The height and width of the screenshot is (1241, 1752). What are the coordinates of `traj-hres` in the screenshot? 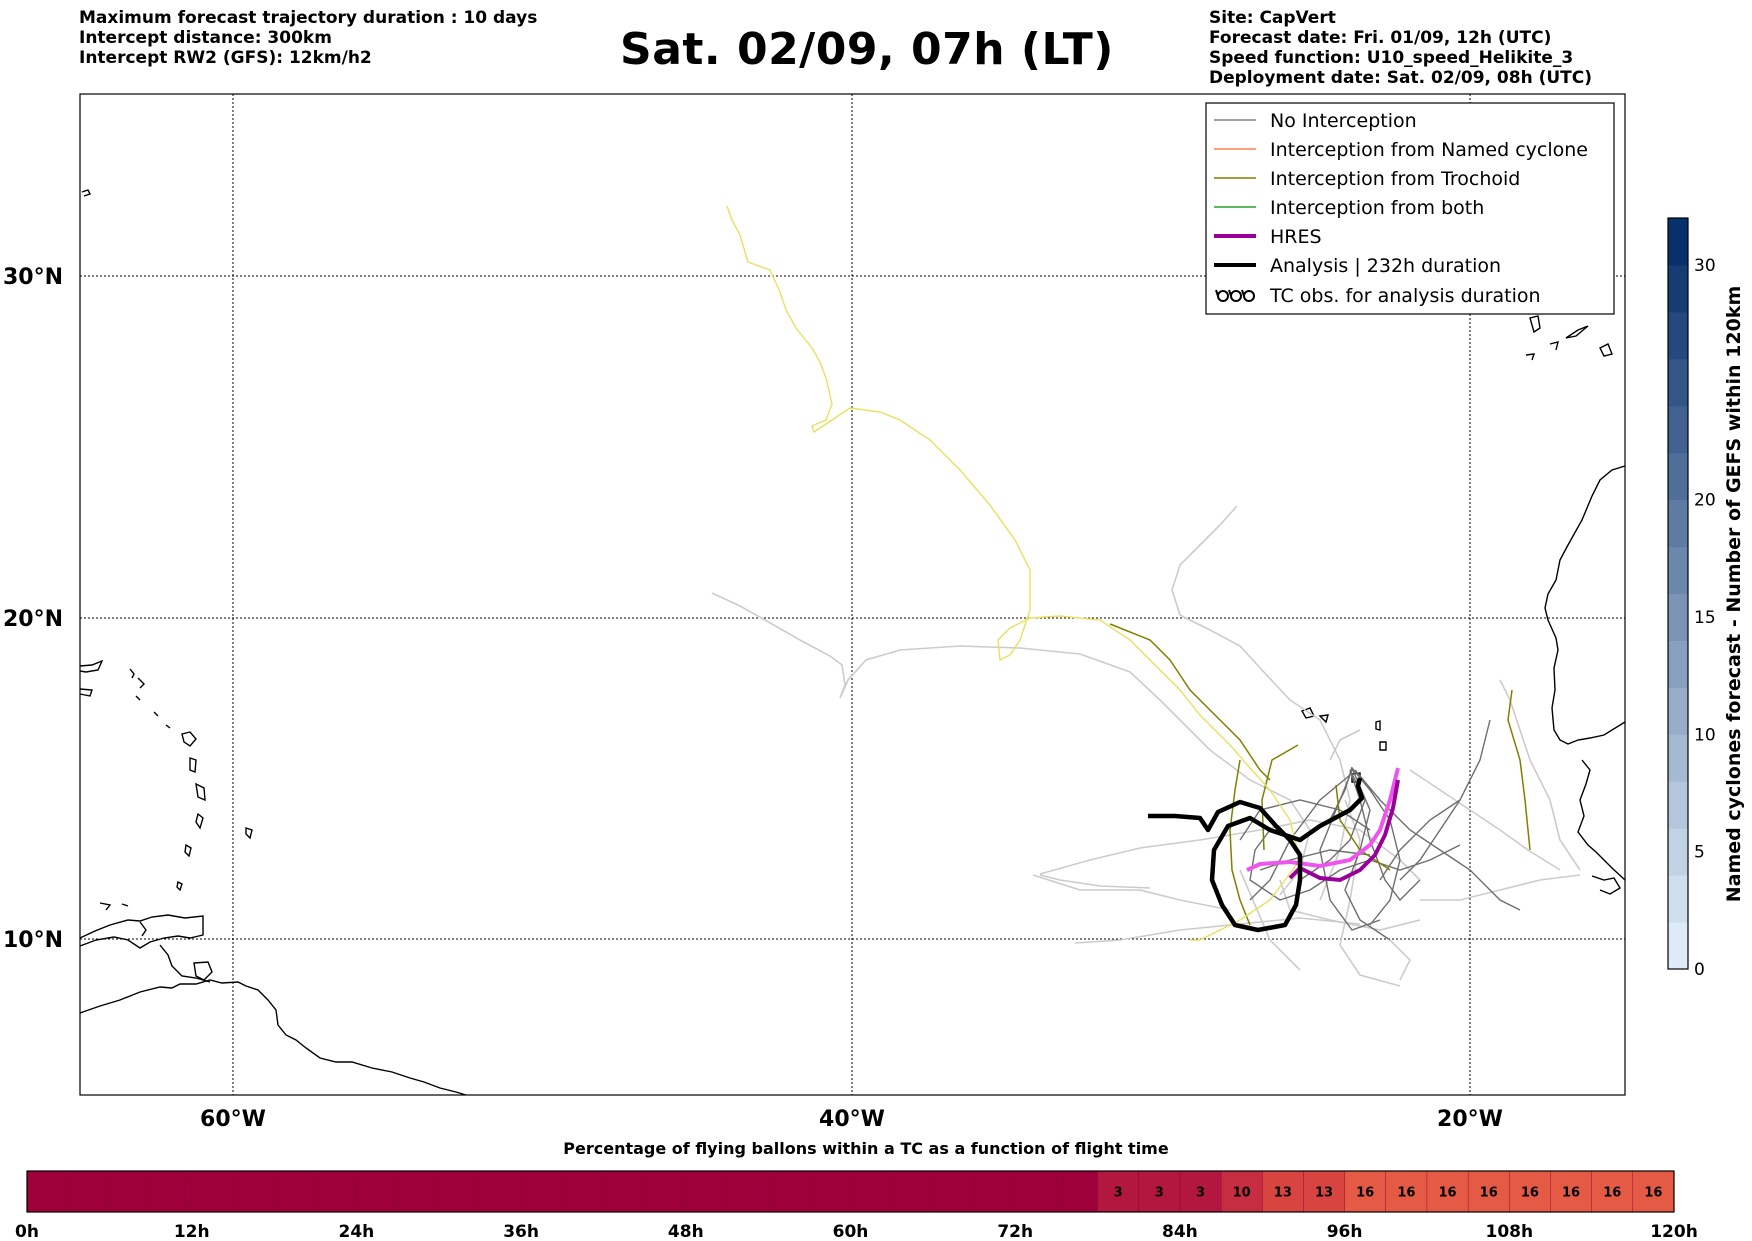 It's located at (1344, 831).